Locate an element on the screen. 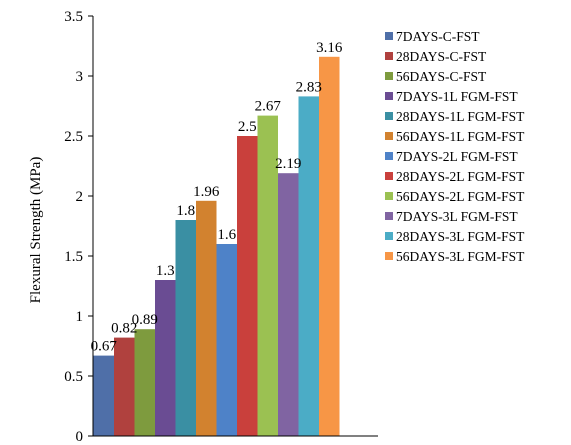 This screenshot has width=571, height=445. data-label-6: 1.96 is located at coordinates (206, 192).